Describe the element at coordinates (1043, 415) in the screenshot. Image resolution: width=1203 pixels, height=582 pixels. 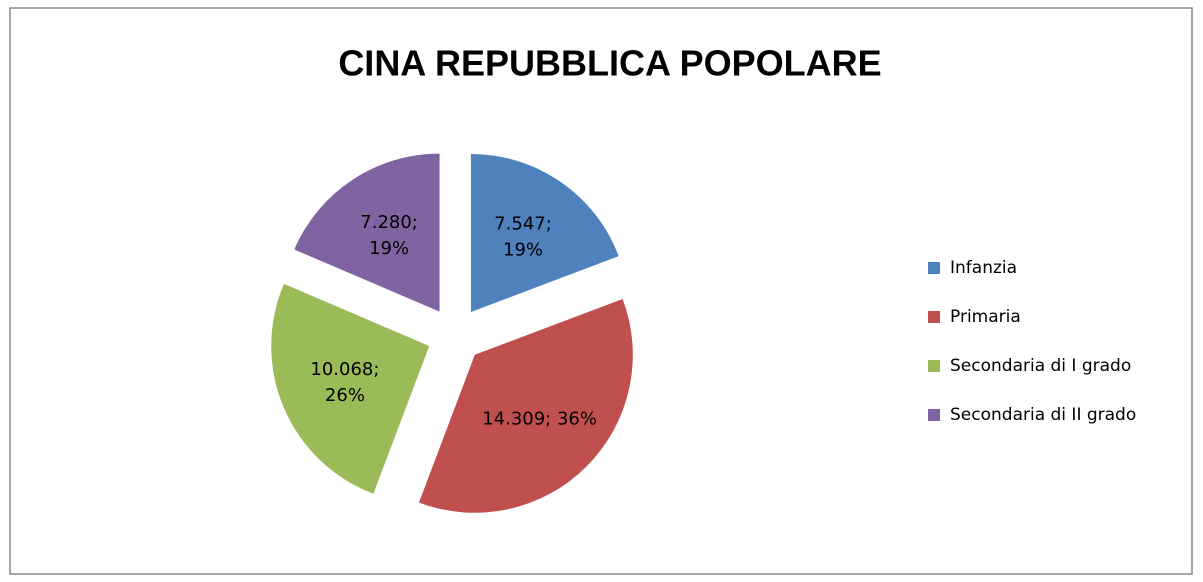
I see `legend-label: Secondaria di II grado` at that location.